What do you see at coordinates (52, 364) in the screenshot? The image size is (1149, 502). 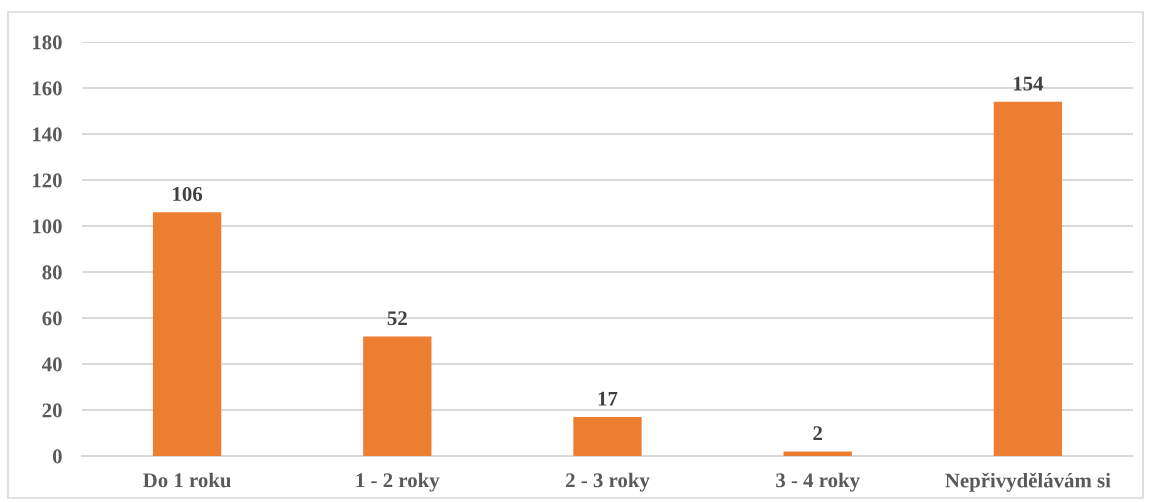 I see `y-tick-label: 40` at bounding box center [52, 364].